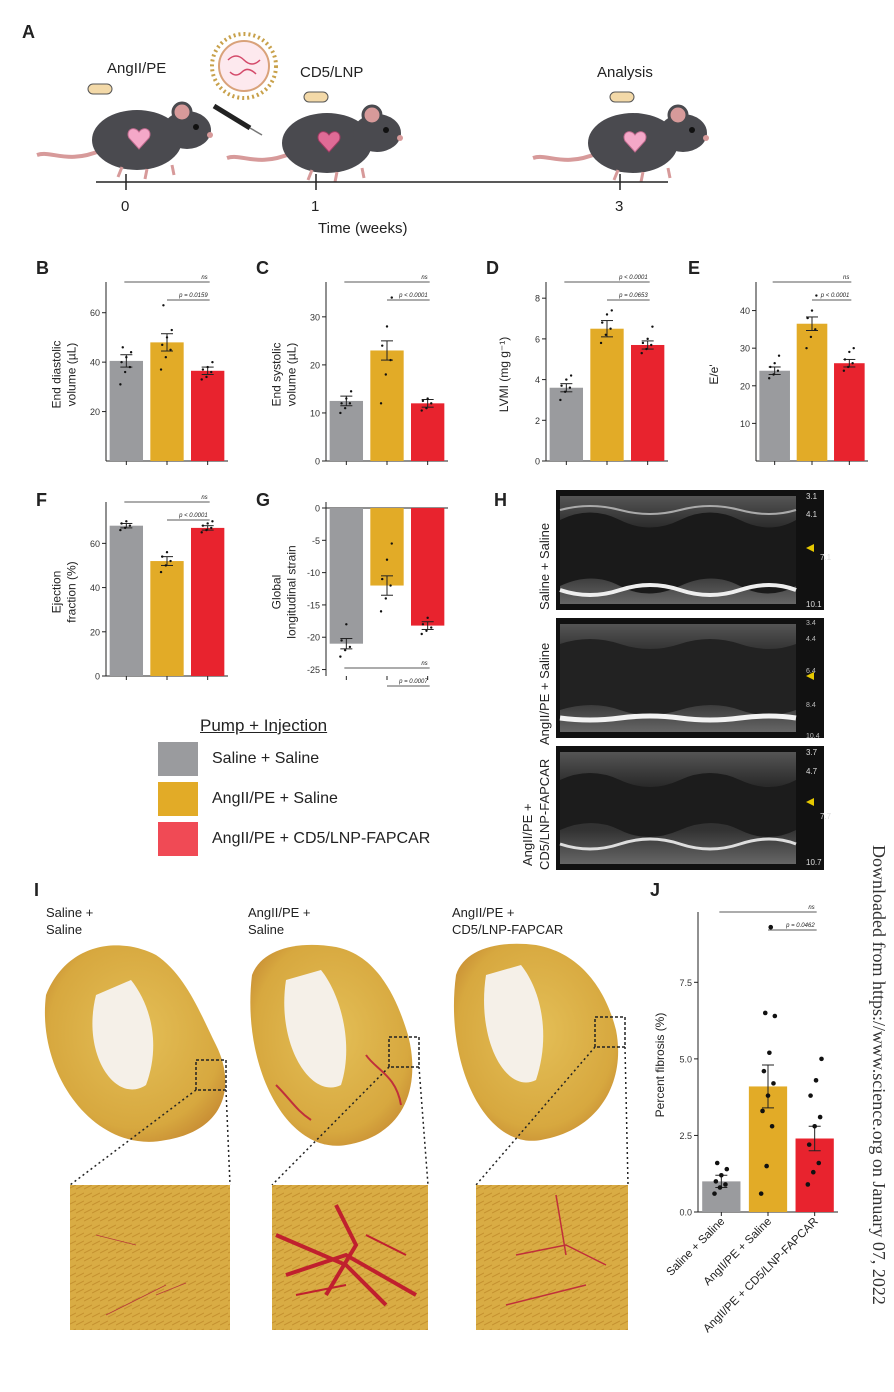  Describe the element at coordinates (552, 1257) in the screenshot. I see `zoom-section-fapcar` at that location.